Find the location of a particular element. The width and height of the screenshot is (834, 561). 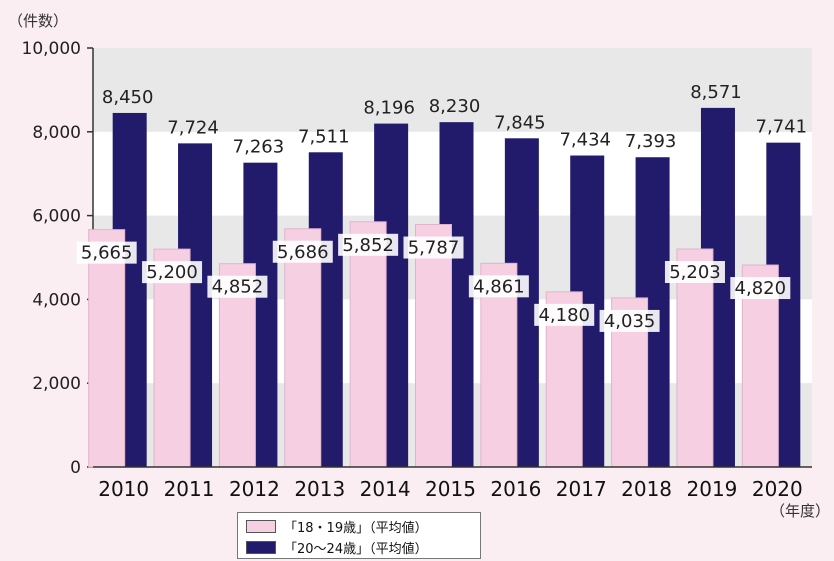

x-tick-label: 2015 is located at coordinates (450, 489).